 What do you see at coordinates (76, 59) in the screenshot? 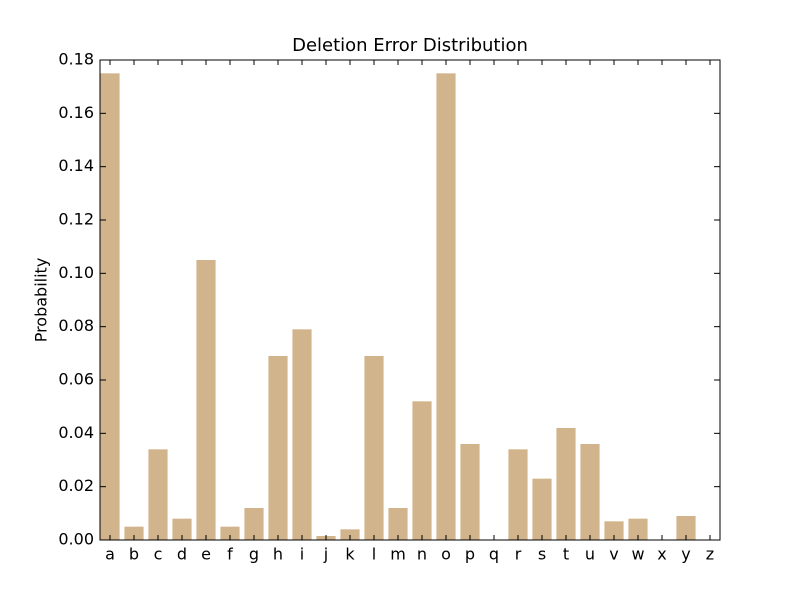
I see `y-tick-label: 0.18` at bounding box center [76, 59].